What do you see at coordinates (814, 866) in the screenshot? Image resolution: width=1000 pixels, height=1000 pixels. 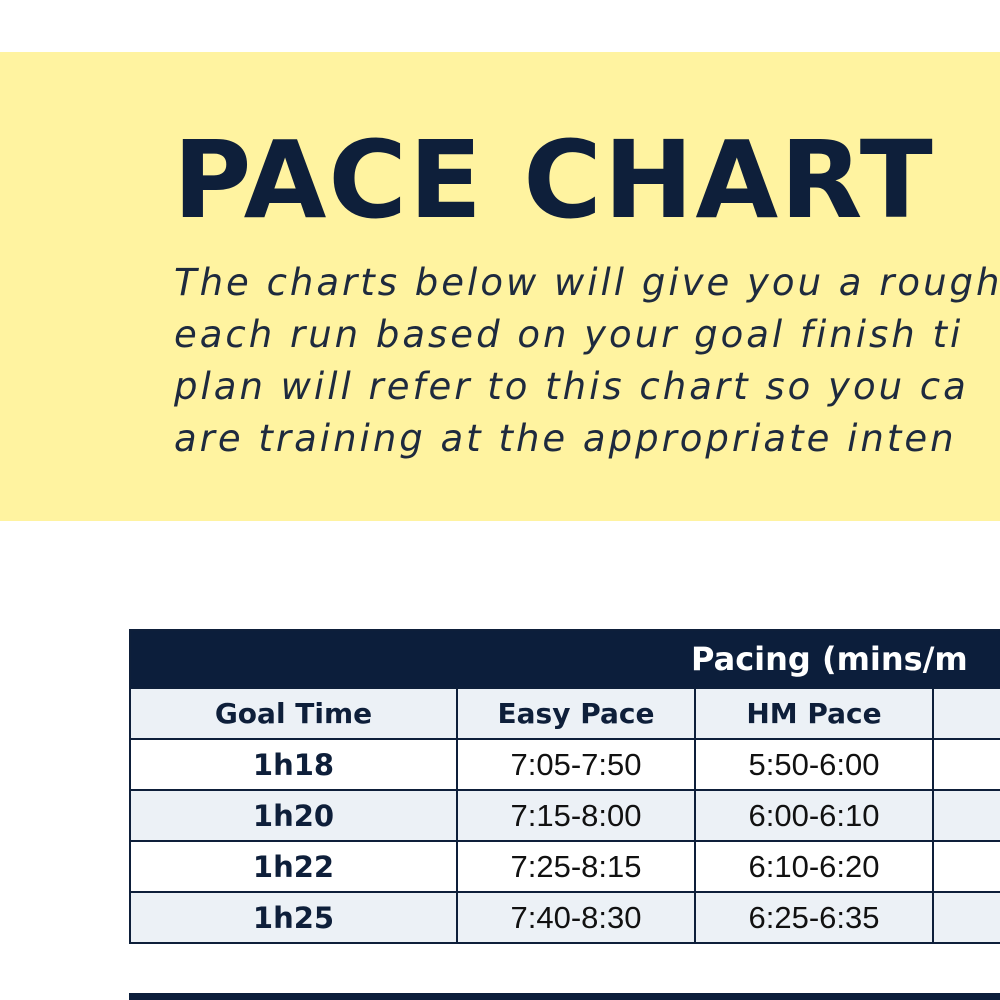 I see `hm-pace-cell: 6:10-6:20` at bounding box center [814, 866].